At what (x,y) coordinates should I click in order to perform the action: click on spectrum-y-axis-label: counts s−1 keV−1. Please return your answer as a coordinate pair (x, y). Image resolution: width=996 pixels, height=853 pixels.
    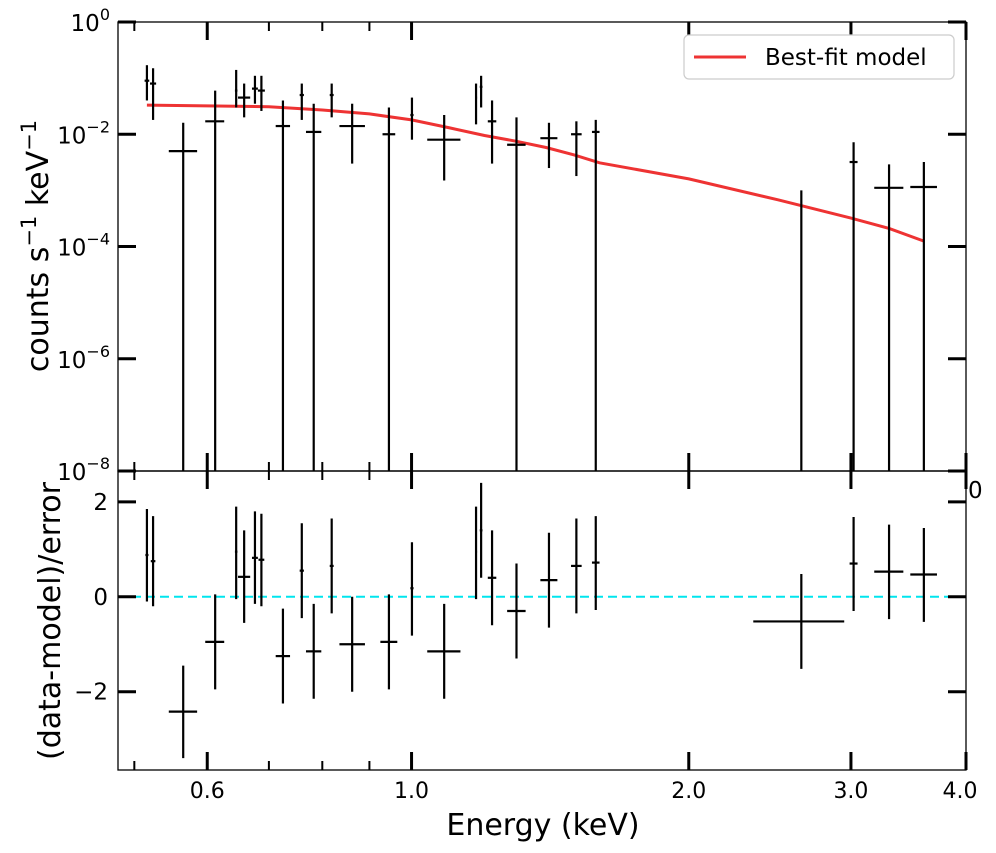
    Looking at the image, I should click on (36, 246).